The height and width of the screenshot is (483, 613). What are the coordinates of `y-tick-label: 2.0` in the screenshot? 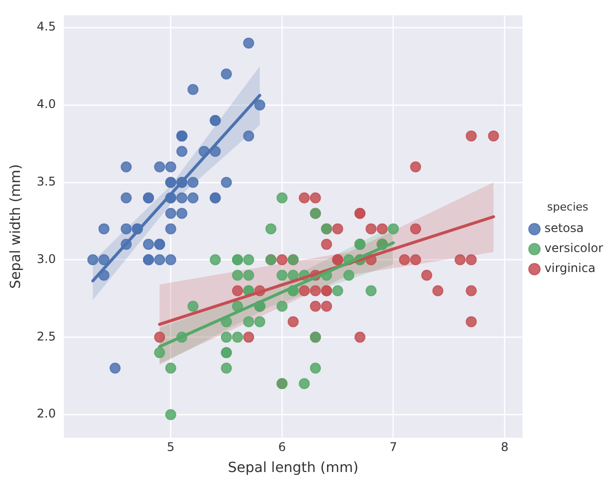 It's located at (46, 413).